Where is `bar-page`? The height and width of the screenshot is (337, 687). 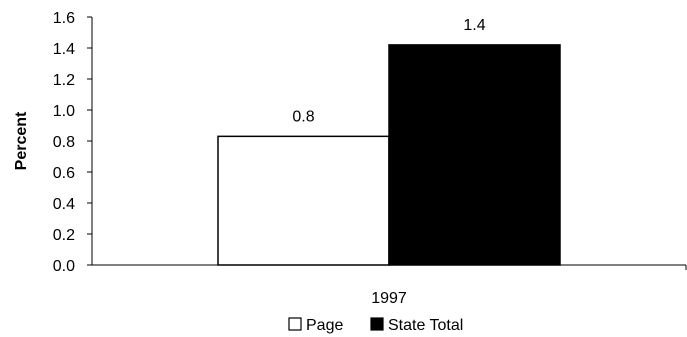
bar-page is located at coordinates (303, 200).